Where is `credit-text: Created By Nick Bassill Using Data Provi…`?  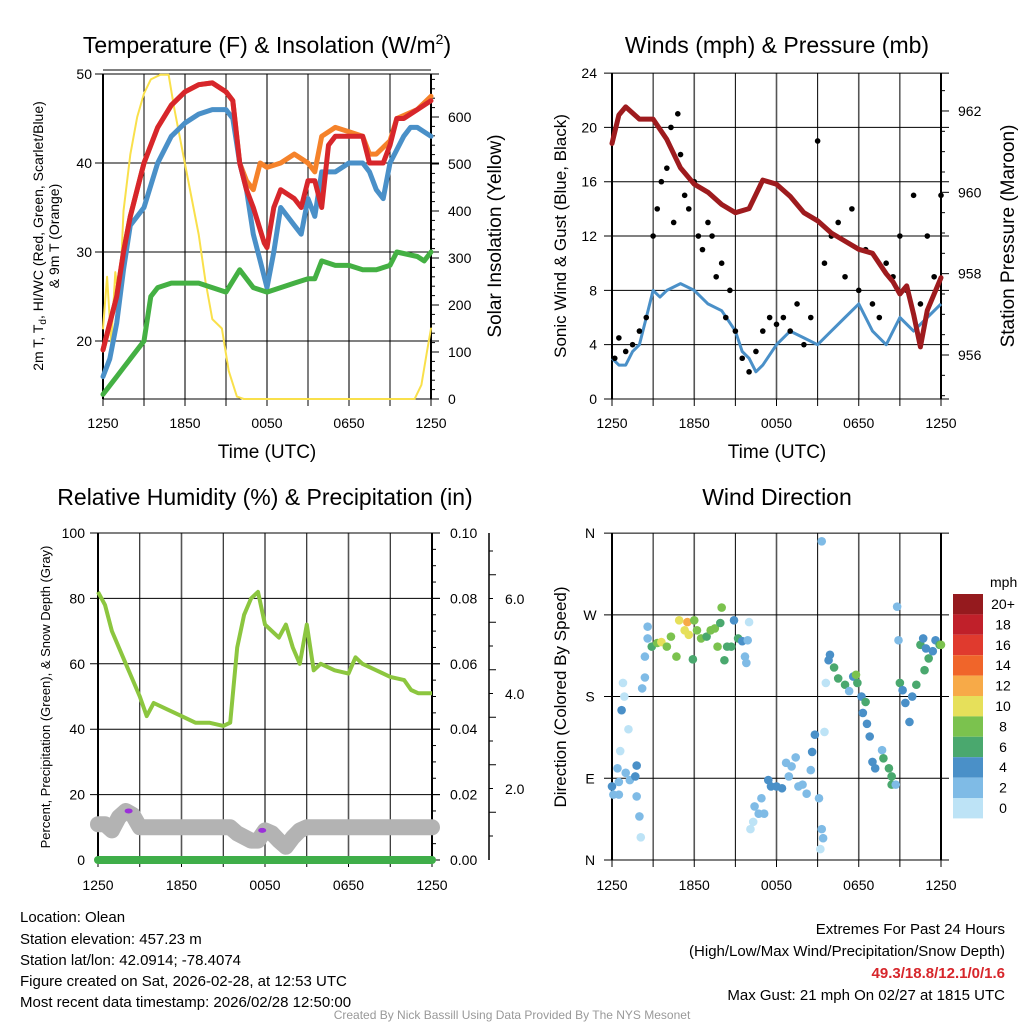
credit-text: Created By Nick Bassill Using Data Provi… is located at coordinates (512, 1015).